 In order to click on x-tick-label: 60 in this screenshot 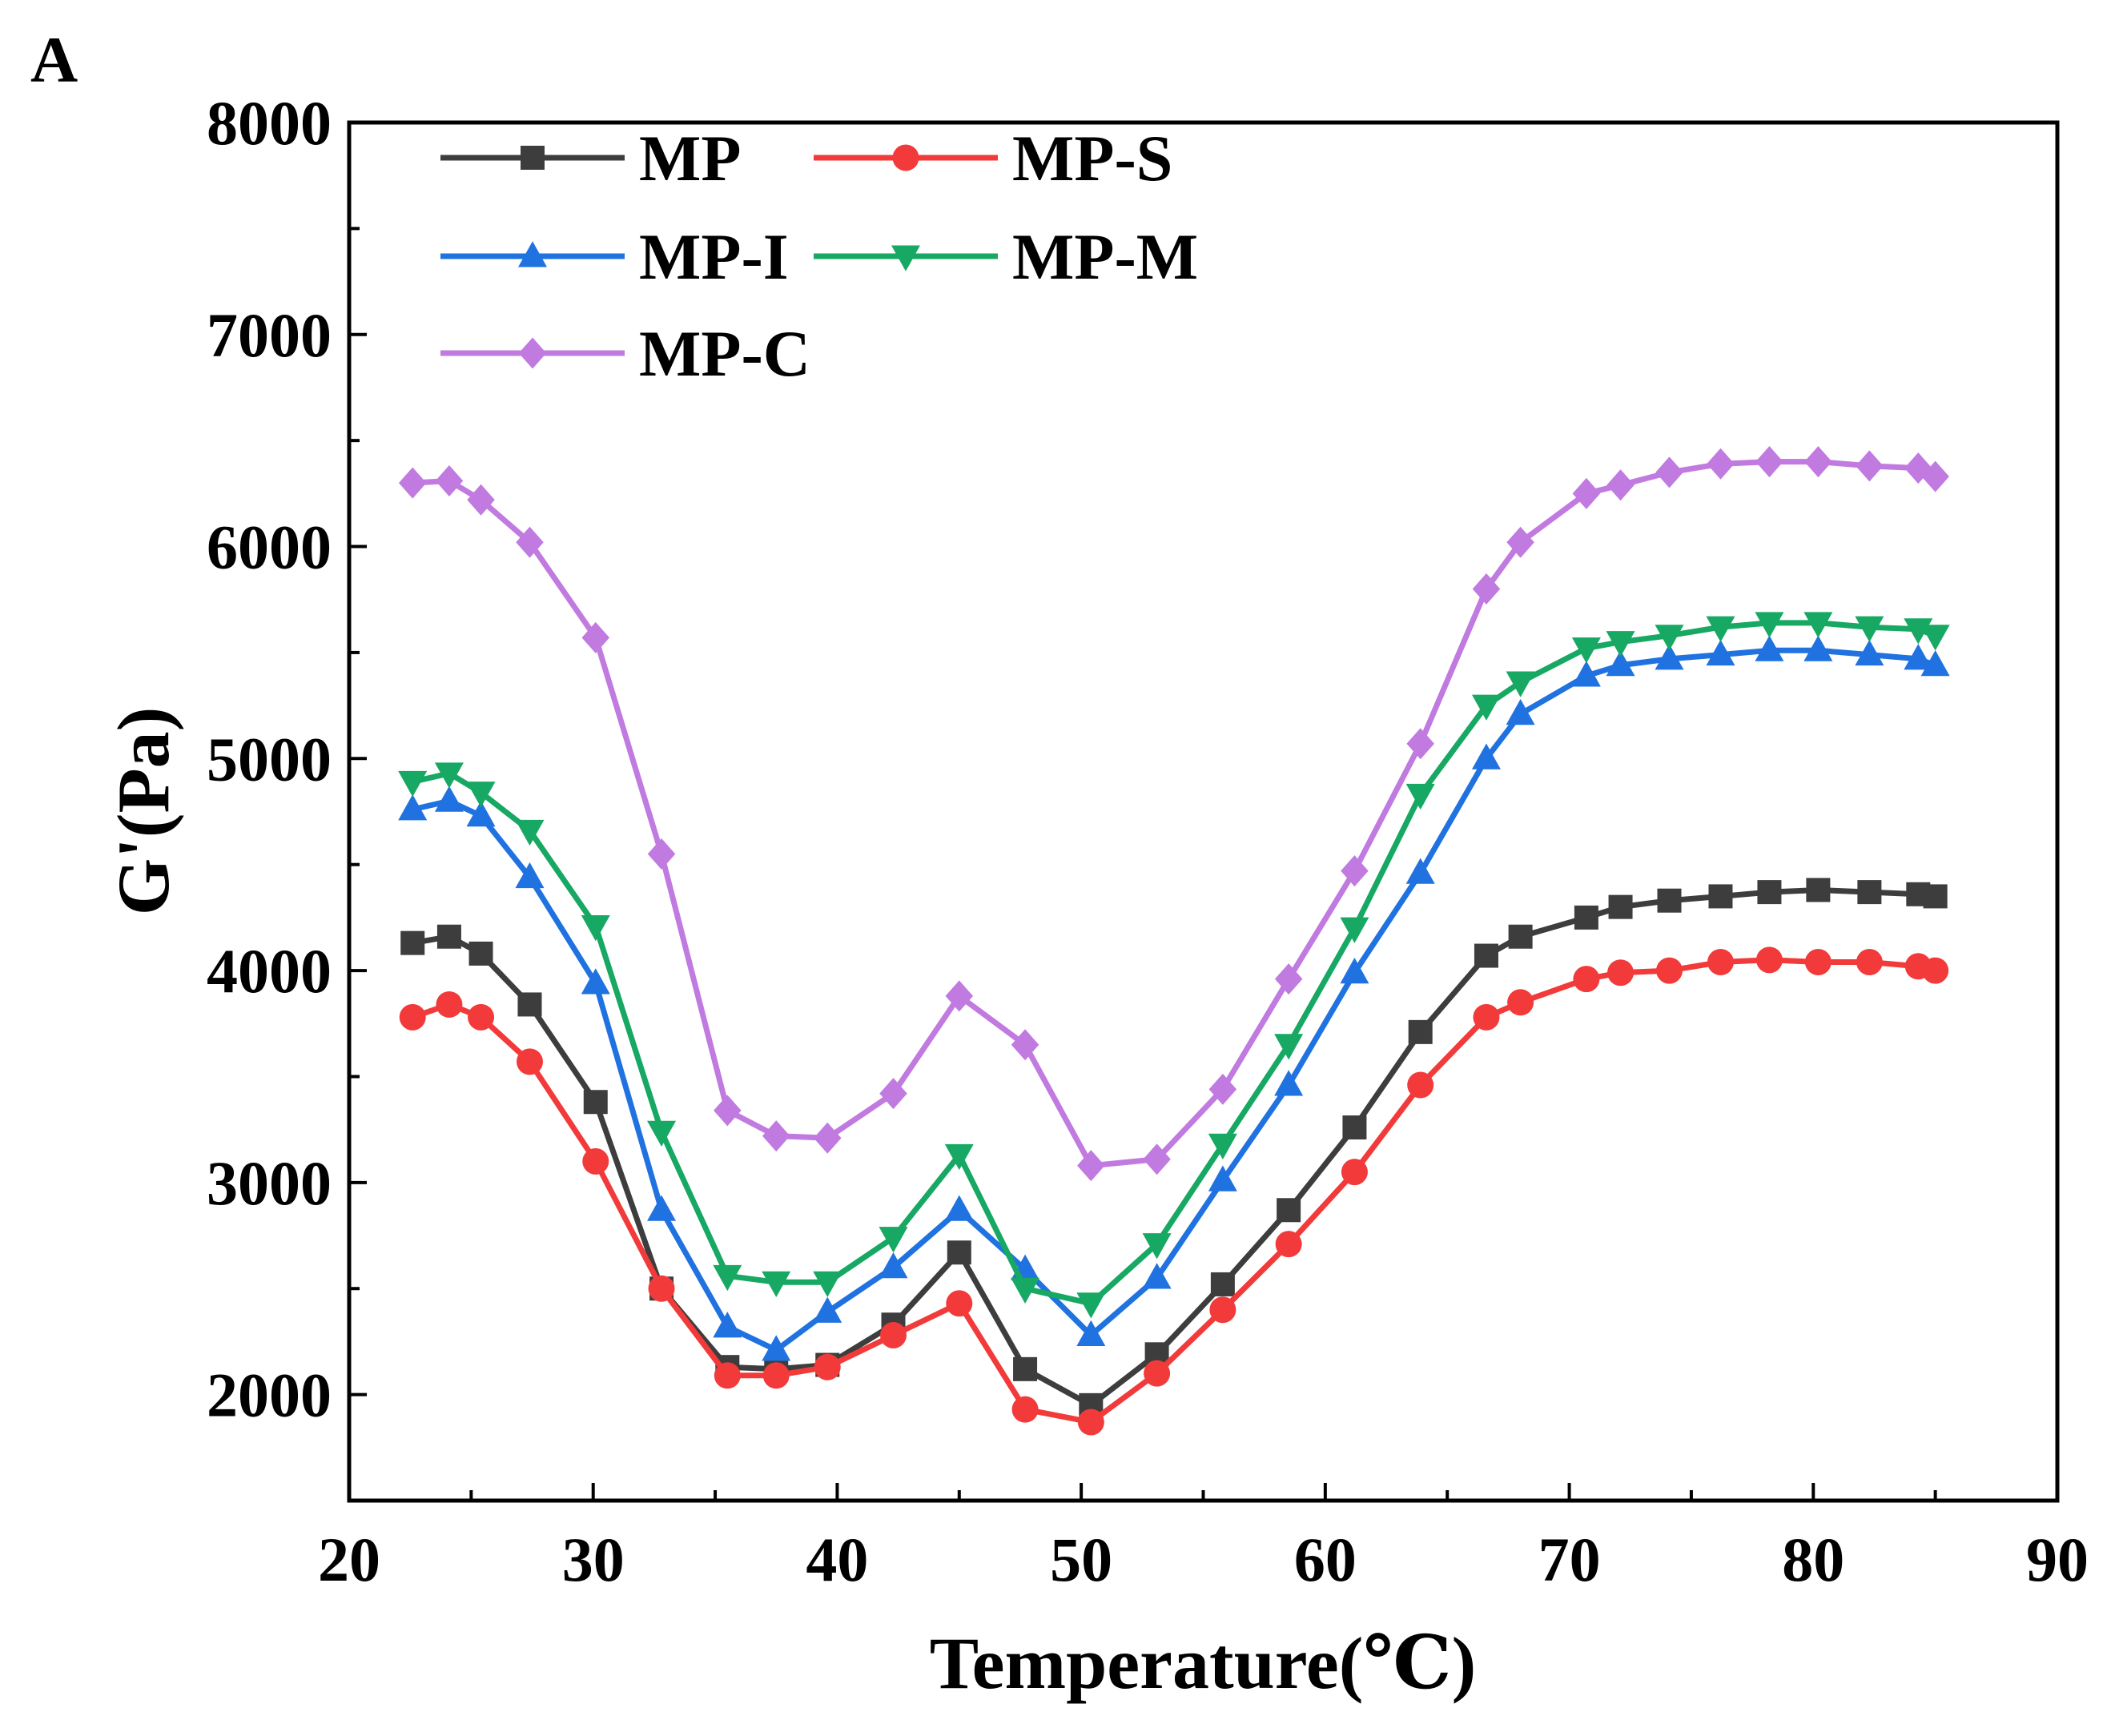, I will do `click(1325, 1559)`.